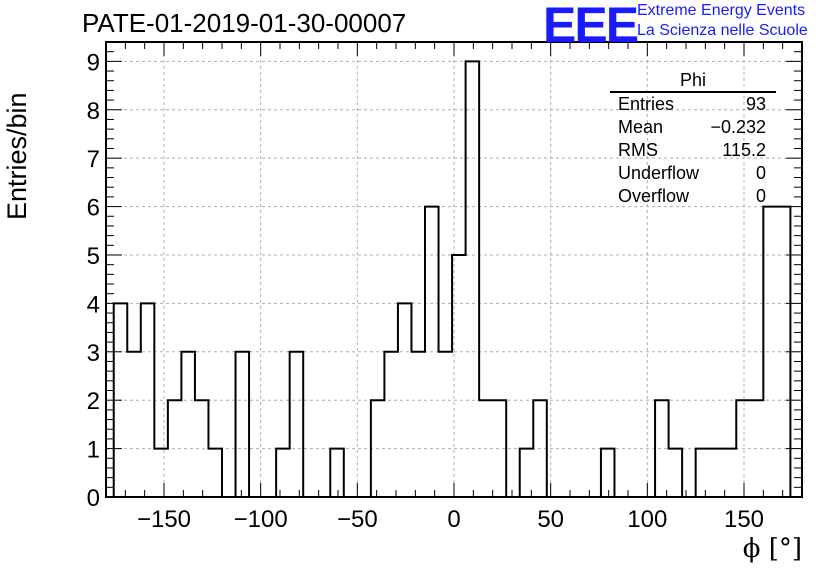  Describe the element at coordinates (654, 196) in the screenshot. I see `stats-key: Overflow` at that location.